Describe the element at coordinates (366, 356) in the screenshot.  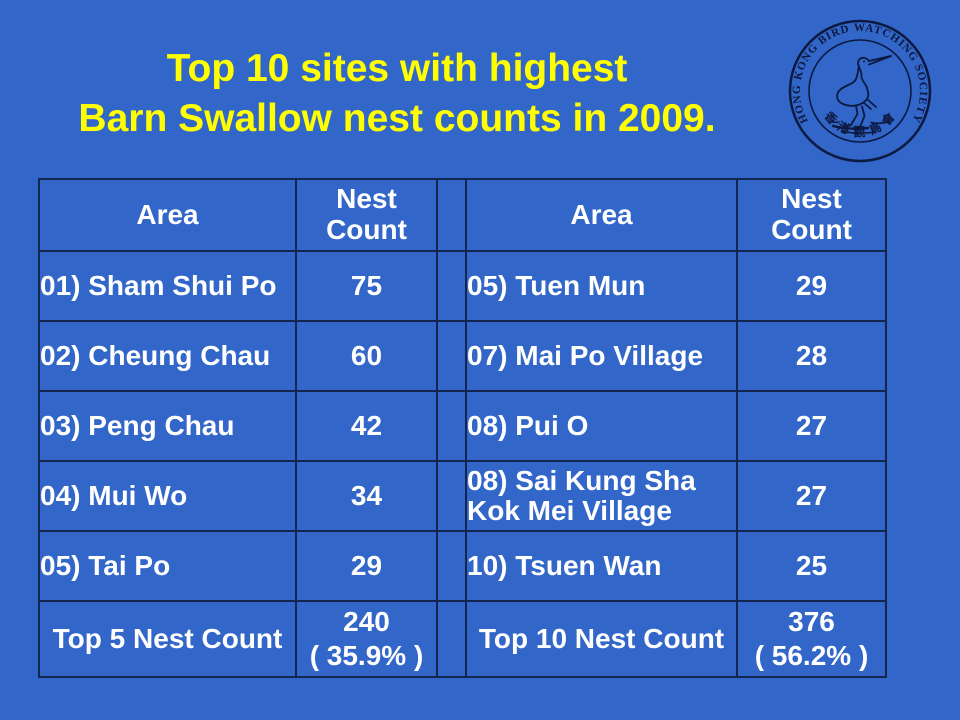
I see `count-cell: 60` at that location.